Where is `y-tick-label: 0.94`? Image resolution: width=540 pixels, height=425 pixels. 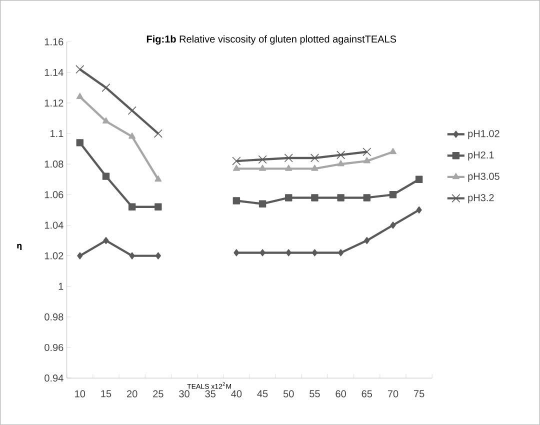 y-tick-label: 0.94 is located at coordinates (54, 378).